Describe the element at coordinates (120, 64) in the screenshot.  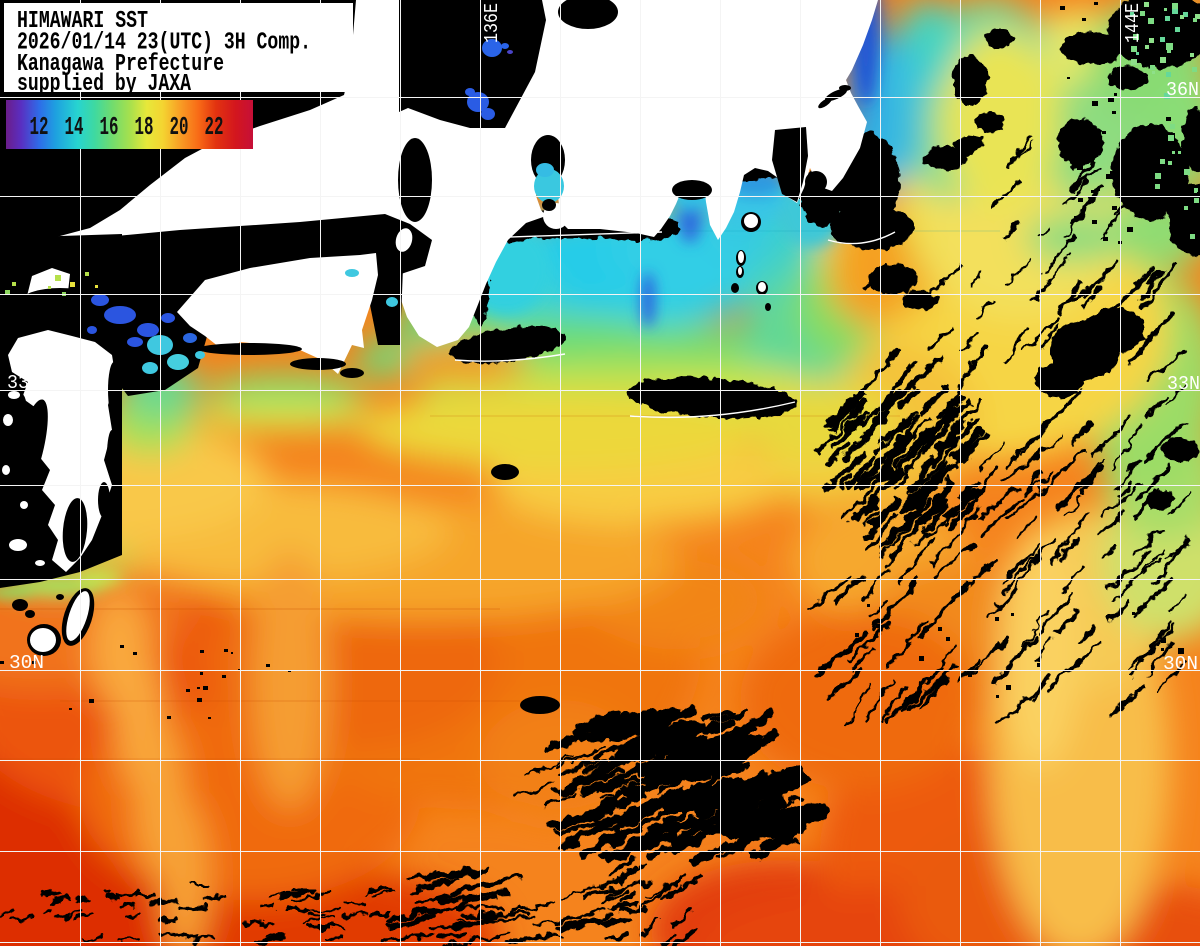
I see `svg-text: Kanagawa Prefecture` at that location.